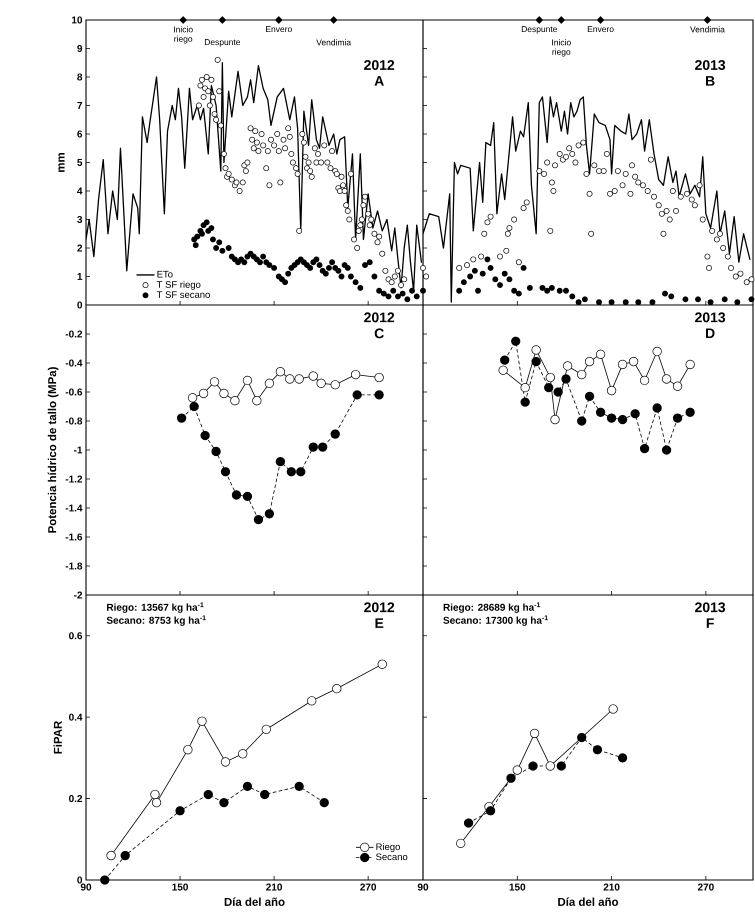 This screenshot has height=924, width=755. Describe the element at coordinates (423, 887) in the screenshot. I see `x-tick-label: 90` at that location.